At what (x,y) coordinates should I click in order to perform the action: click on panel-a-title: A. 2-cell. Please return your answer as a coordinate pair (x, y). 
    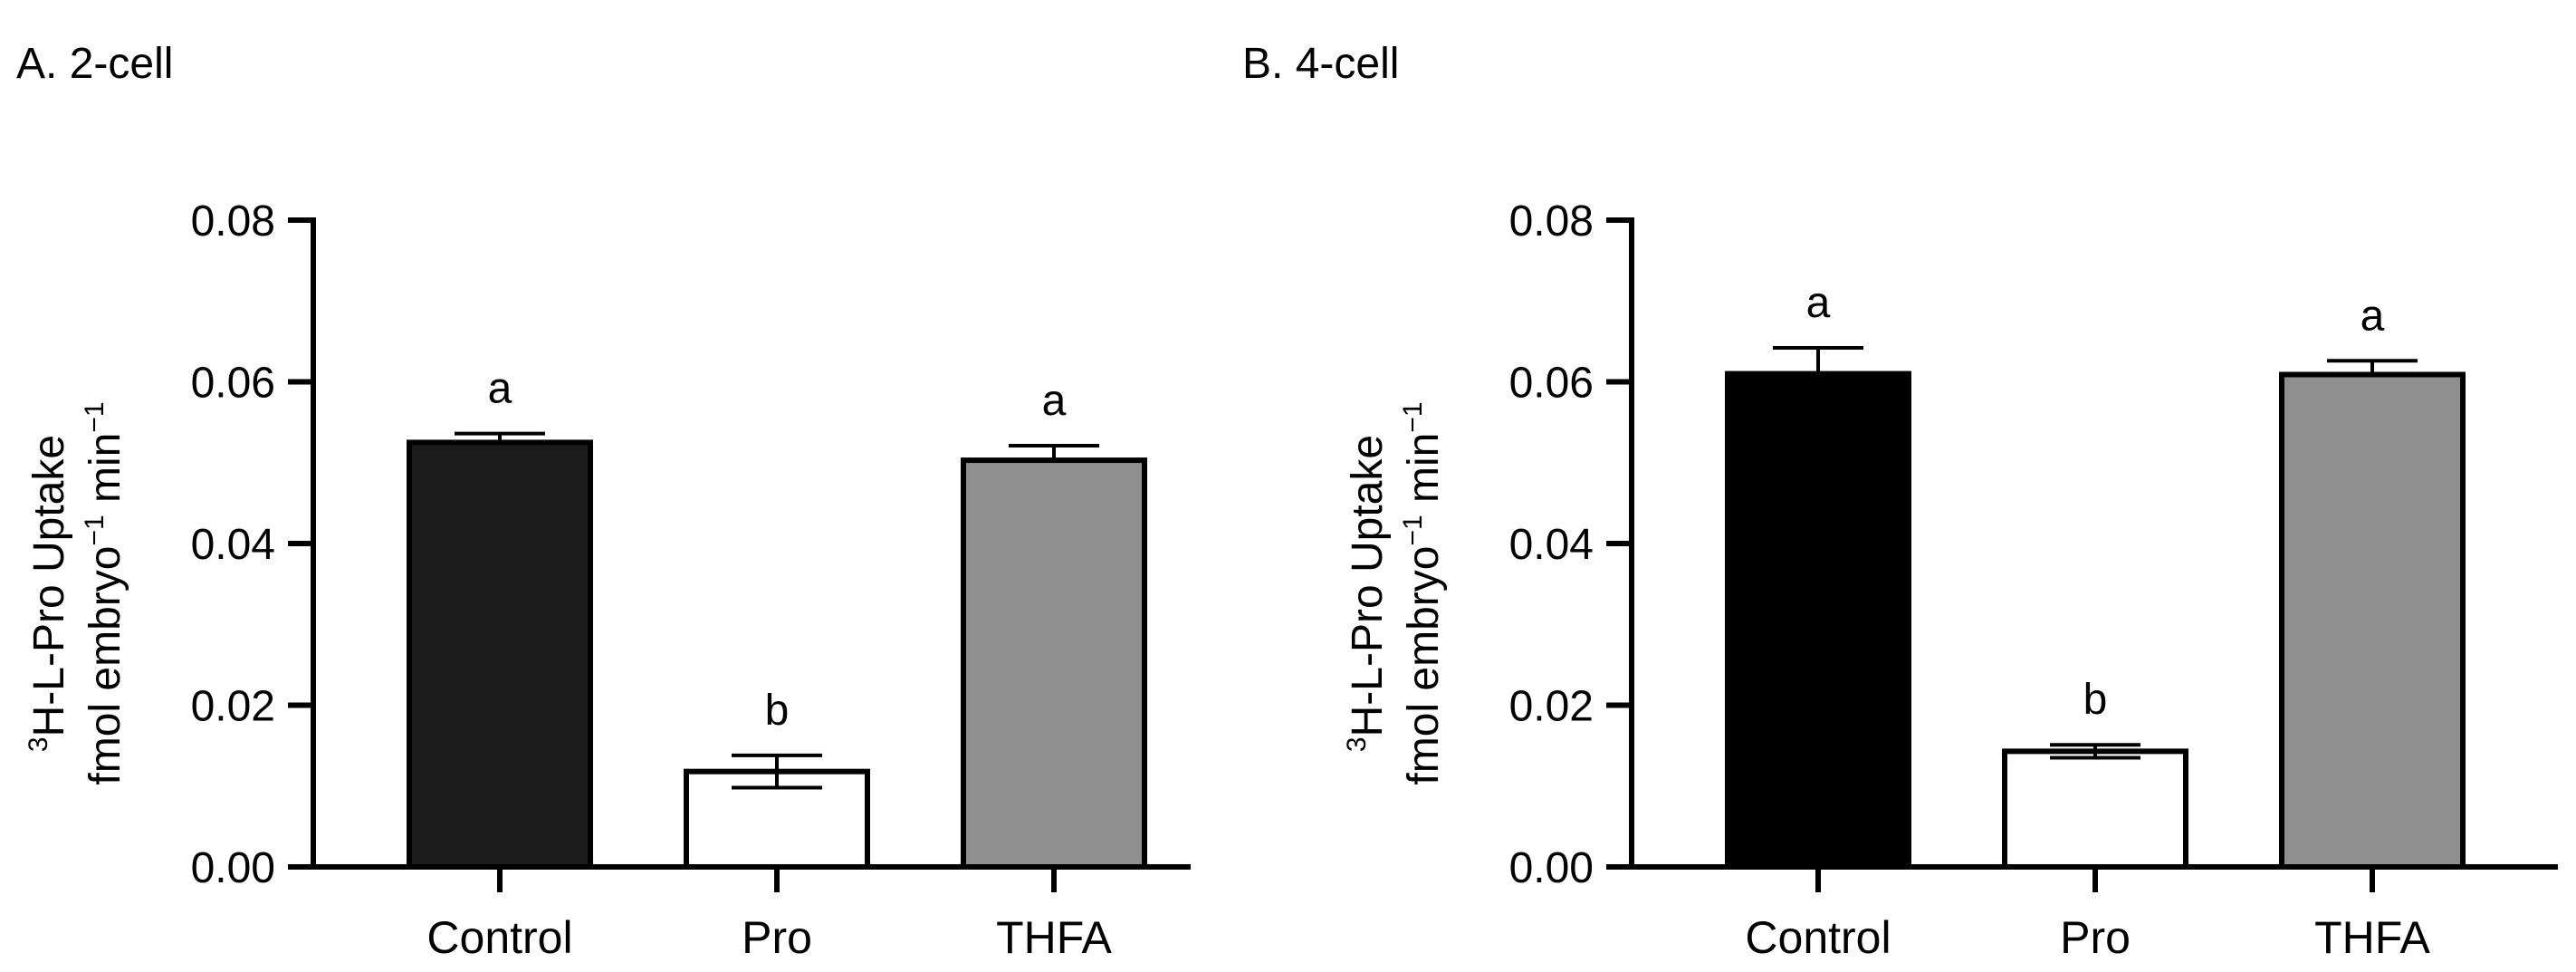
    Looking at the image, I should click on (94, 64).